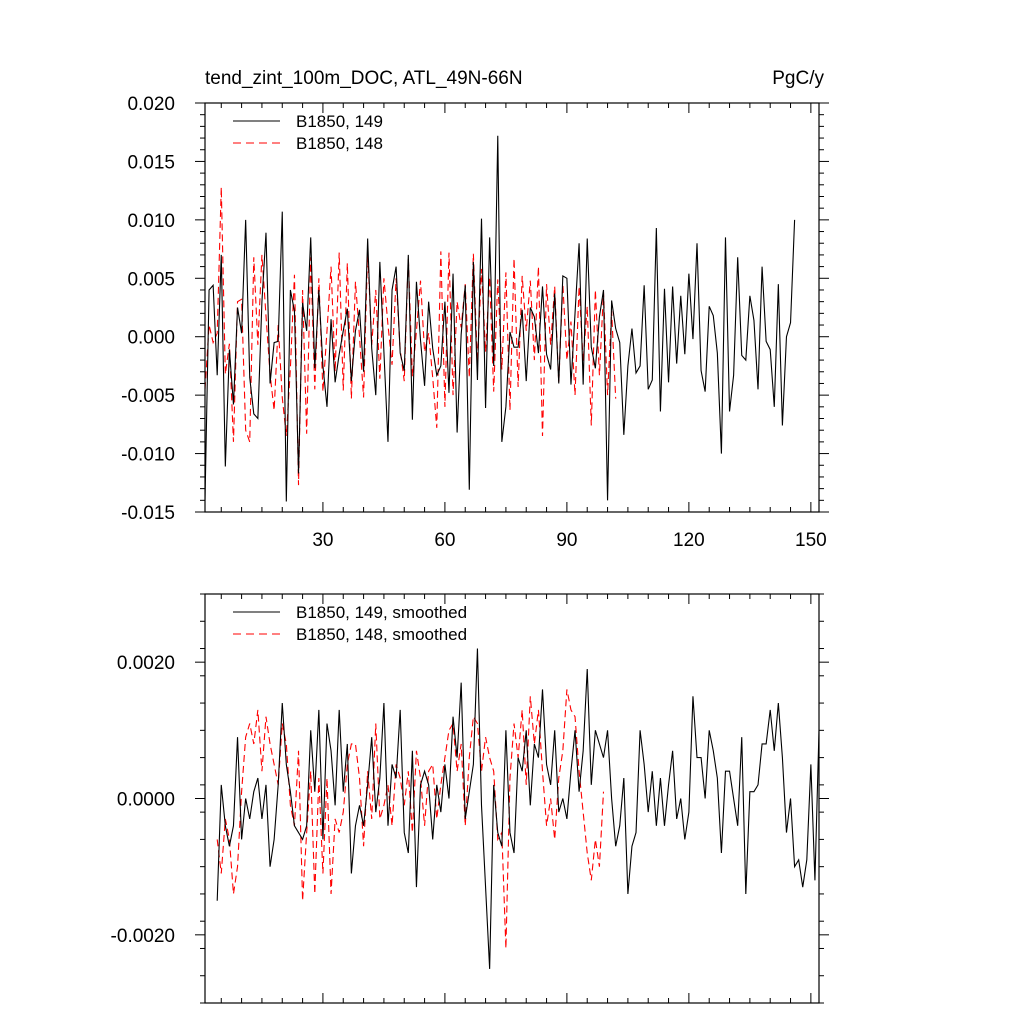  I want to click on y-tick-label: 0.0000, so click(146, 800).